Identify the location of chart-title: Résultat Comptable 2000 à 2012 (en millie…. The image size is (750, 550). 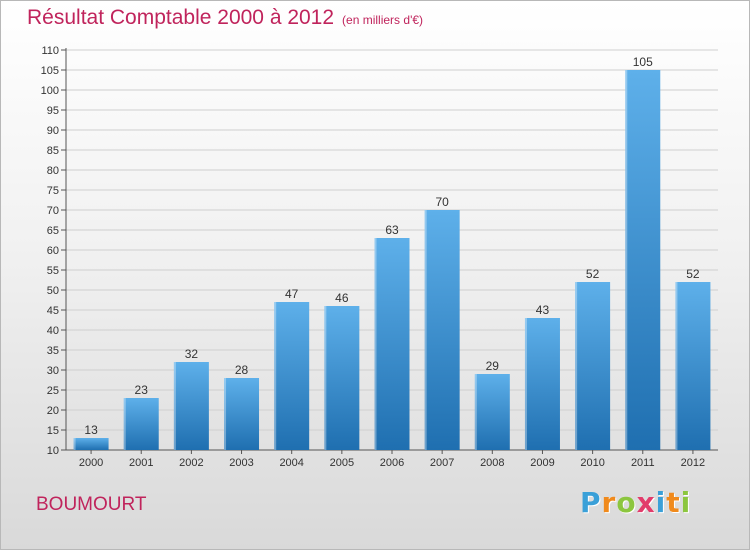
(225, 18).